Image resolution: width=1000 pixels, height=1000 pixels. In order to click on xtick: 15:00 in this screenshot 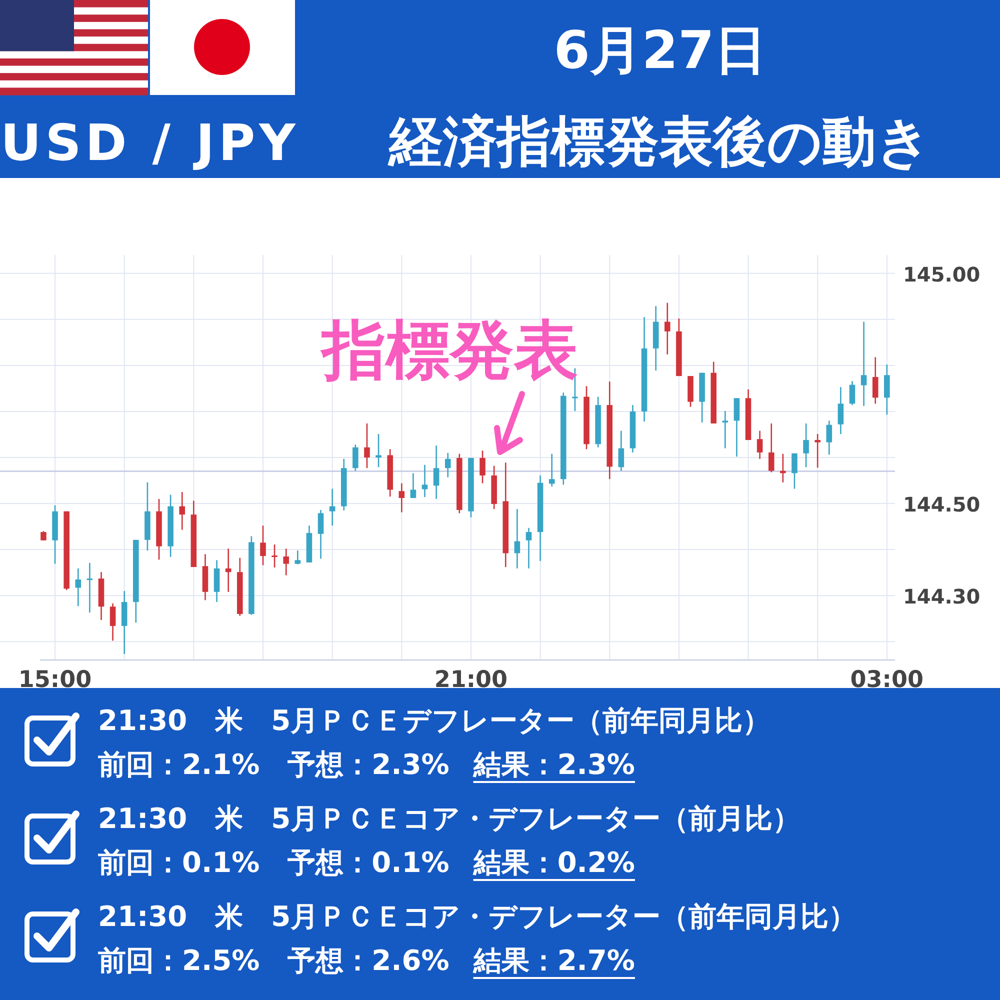, I will do `click(55, 680)`.